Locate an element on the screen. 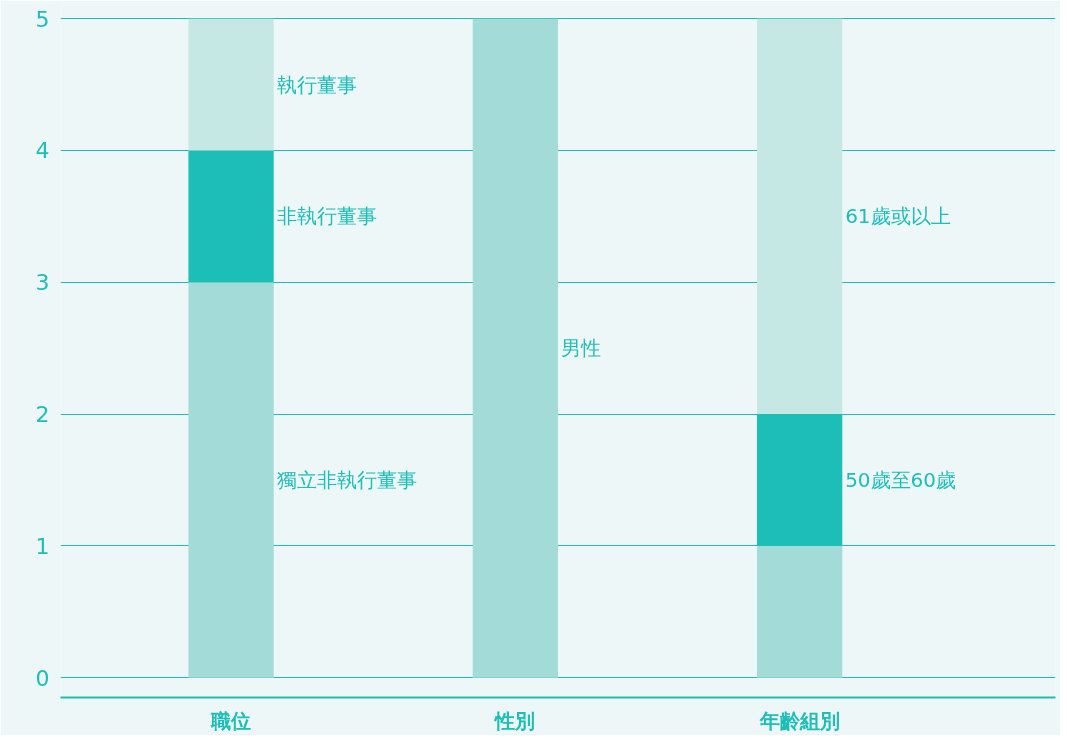  y-tick-label: 3 is located at coordinates (42, 283).